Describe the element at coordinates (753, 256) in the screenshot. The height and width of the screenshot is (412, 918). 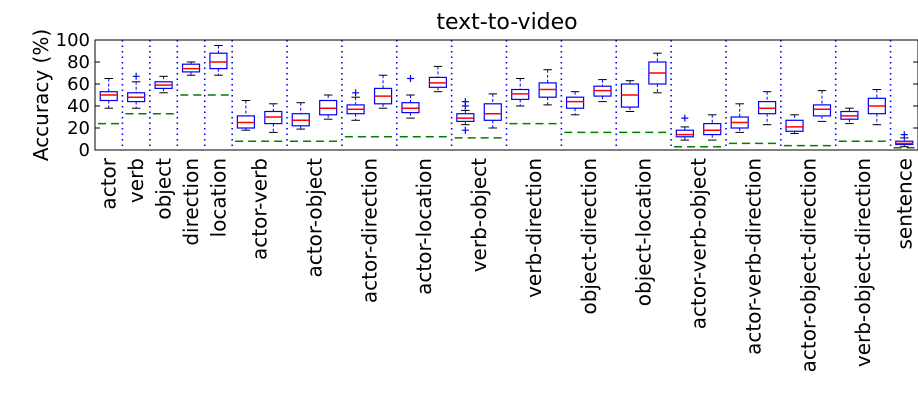
I see `x-tick-label: actor-verb-direction` at that location.